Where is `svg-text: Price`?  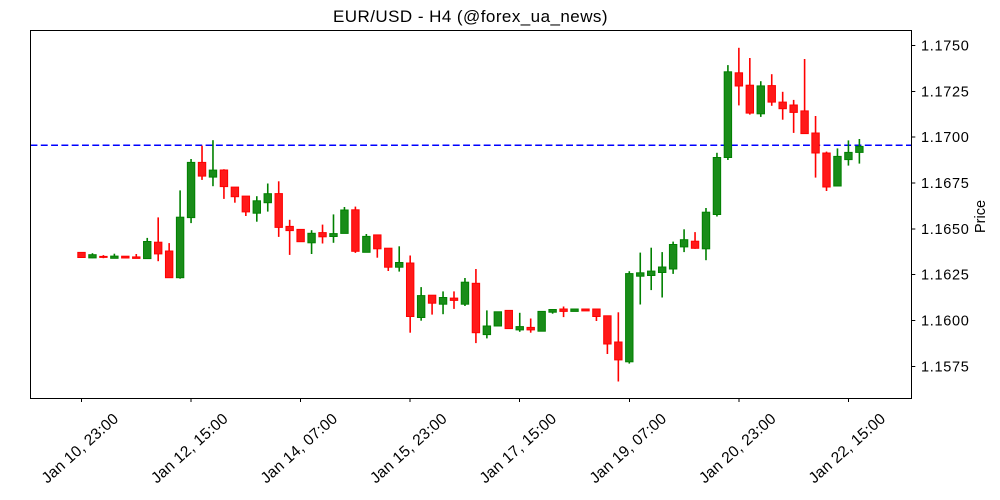
svg-text: Price is located at coordinates (981, 216).